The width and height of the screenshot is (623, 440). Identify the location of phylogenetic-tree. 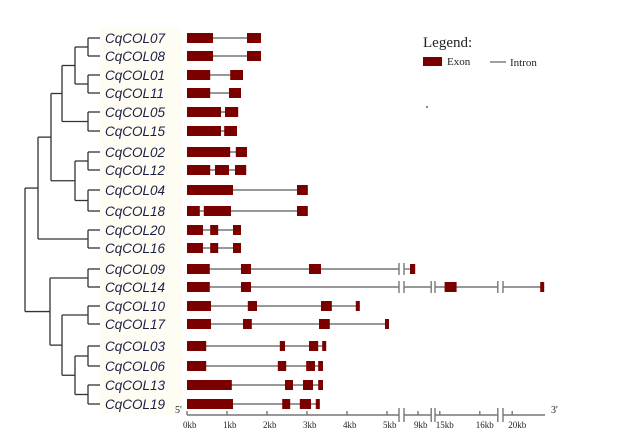
(62, 221).